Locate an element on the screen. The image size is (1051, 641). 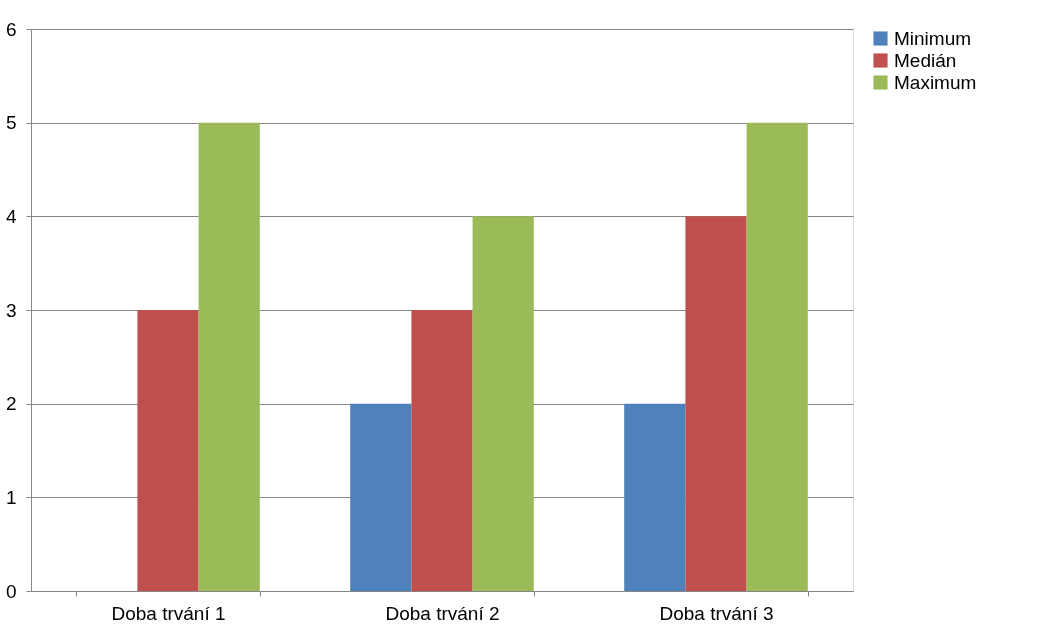
legend-label: Maximum is located at coordinates (935, 82).